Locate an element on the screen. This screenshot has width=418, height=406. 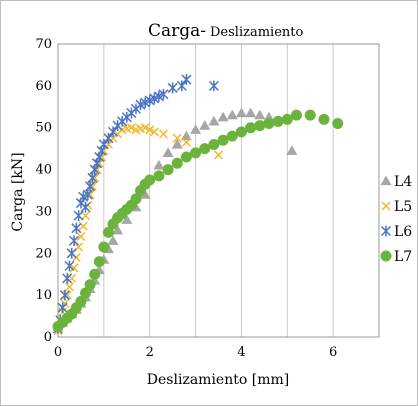
y-tick-label: 70 is located at coordinates (43, 44).